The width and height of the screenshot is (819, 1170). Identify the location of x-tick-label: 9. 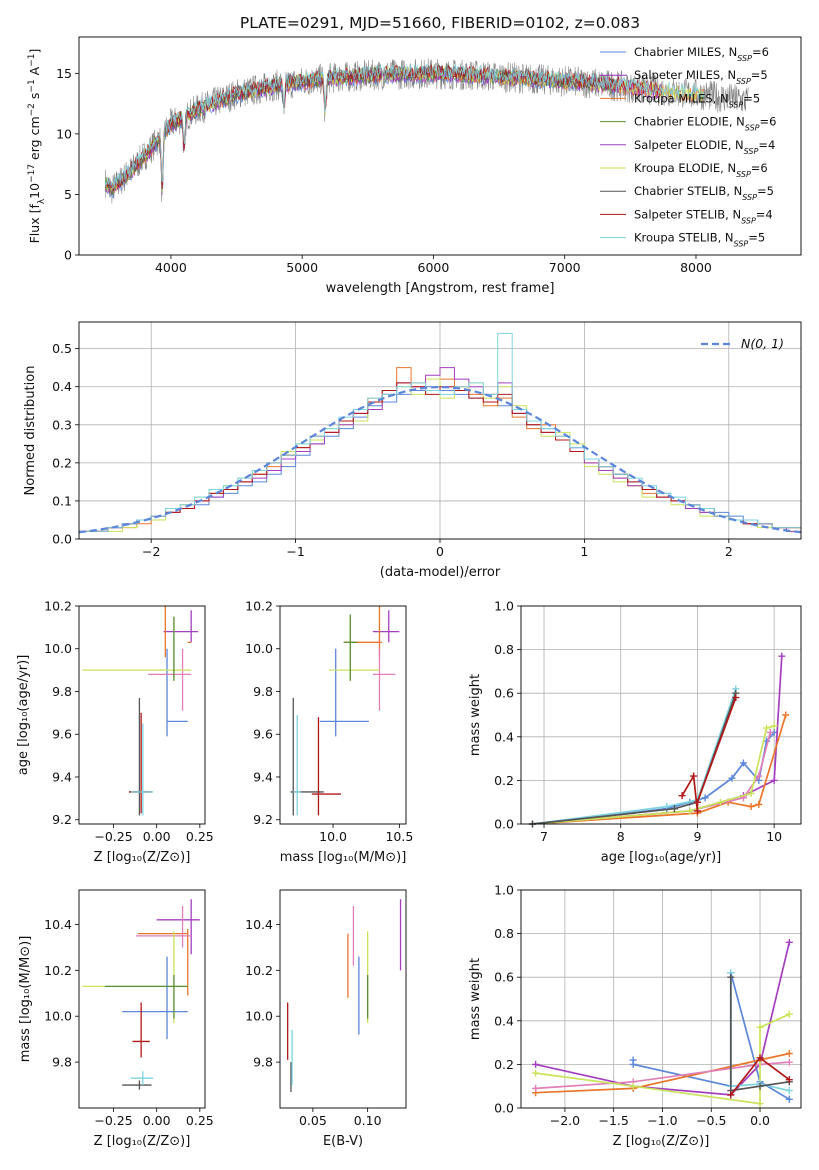
(697, 836).